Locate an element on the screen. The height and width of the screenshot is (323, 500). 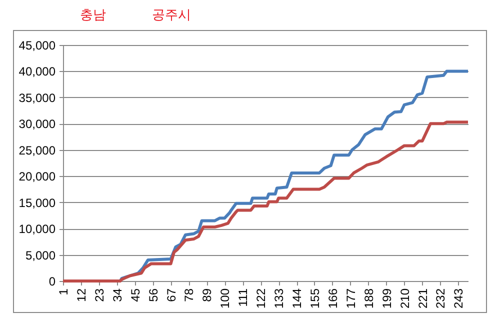
x-tick-label: 144 is located at coordinates (297, 298).